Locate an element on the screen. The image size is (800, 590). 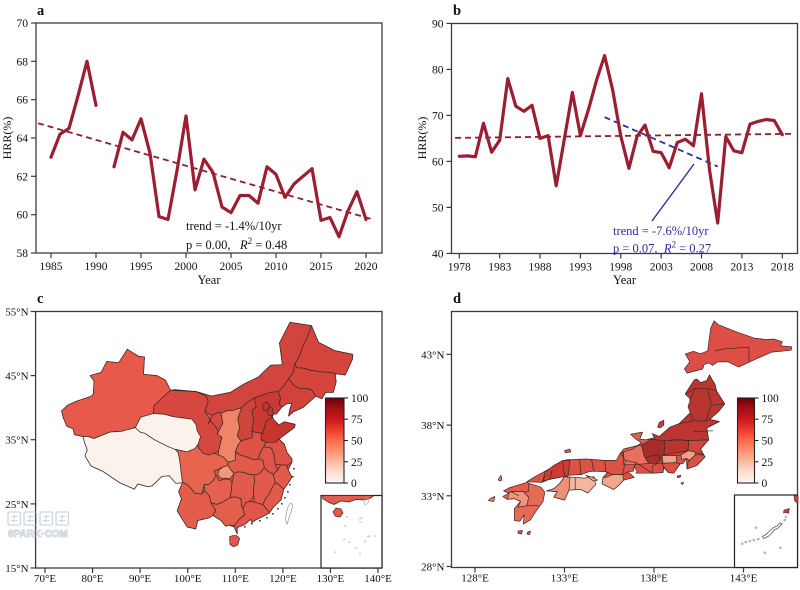
svg-text: a is located at coordinates (41, 11).